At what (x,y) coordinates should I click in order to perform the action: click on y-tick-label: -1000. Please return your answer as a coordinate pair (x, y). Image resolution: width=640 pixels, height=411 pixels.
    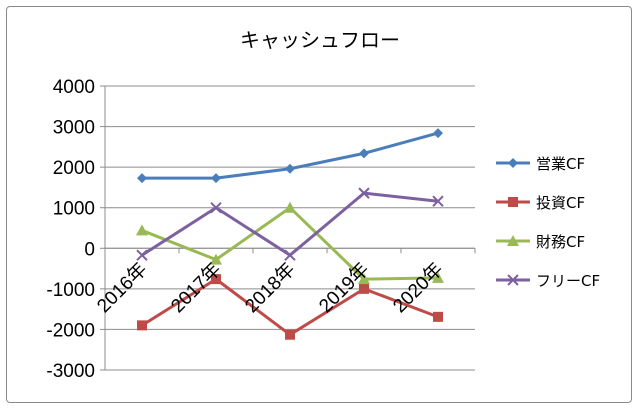
    Looking at the image, I should click on (70, 290).